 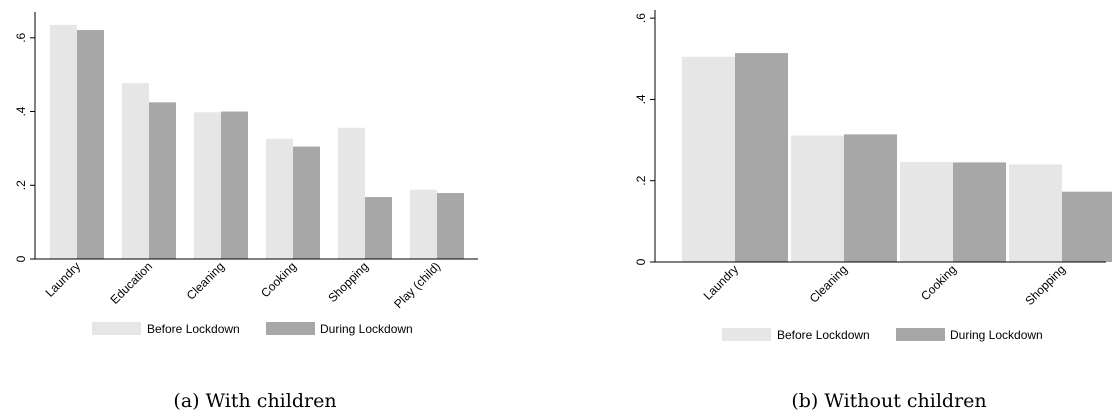 What do you see at coordinates (135, 171) in the screenshot?
I see `bar-education-before-lockdown` at bounding box center [135, 171].